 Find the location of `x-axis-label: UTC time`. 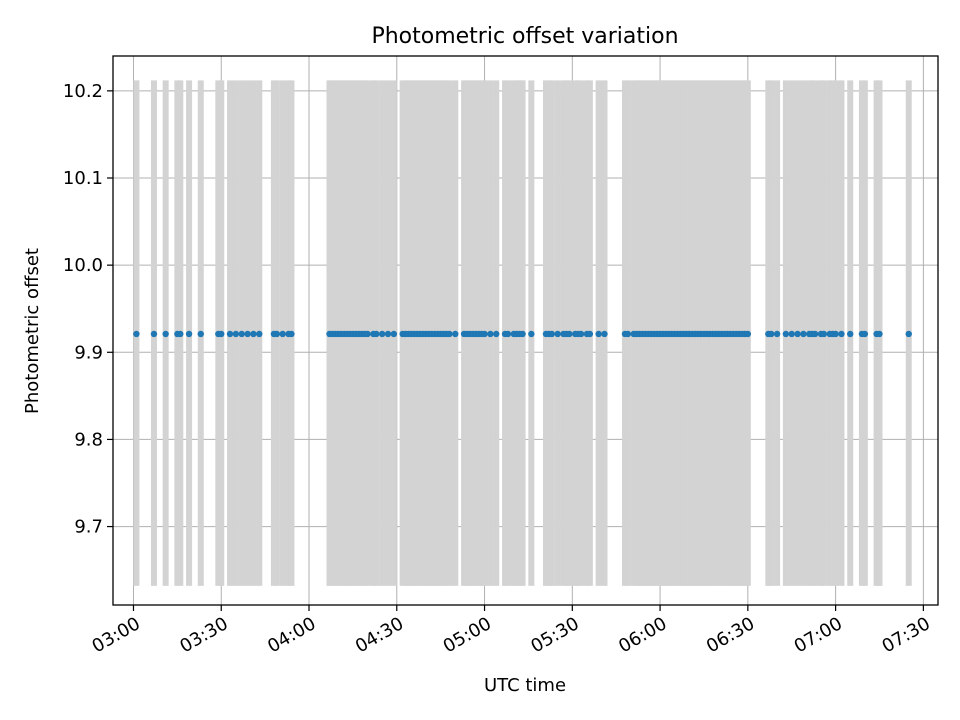

x-axis-label: UTC time is located at coordinates (525, 685).